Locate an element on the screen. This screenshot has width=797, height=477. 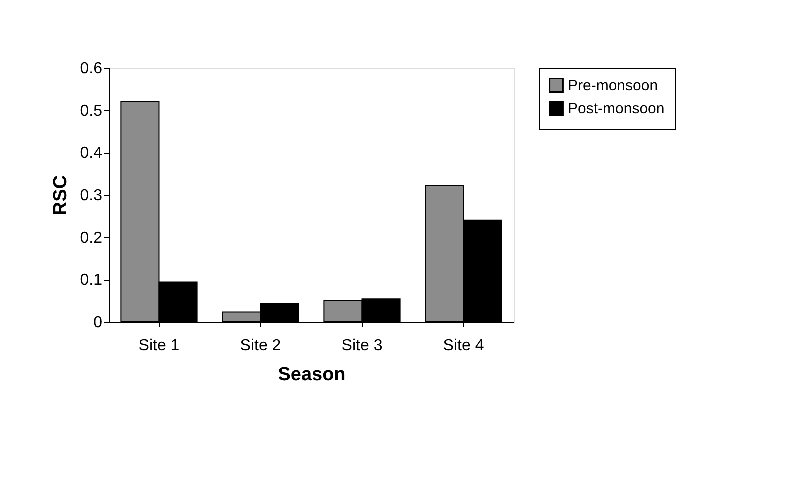
y-tick-label: 0.1 is located at coordinates (91, 281).